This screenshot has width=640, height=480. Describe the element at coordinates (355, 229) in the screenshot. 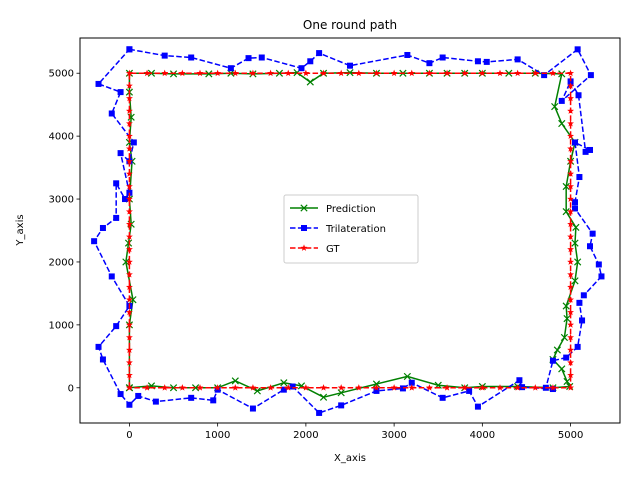

I see `legend-label: Trilateration` at that location.